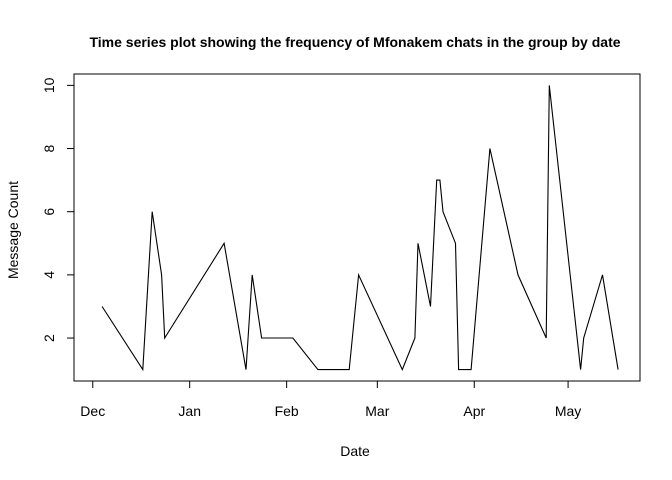 This screenshot has height=480, width=672. Describe the element at coordinates (330, 399) in the screenshot. I see `x-axis: Dec Jan Feb Mar Apr May` at that location.